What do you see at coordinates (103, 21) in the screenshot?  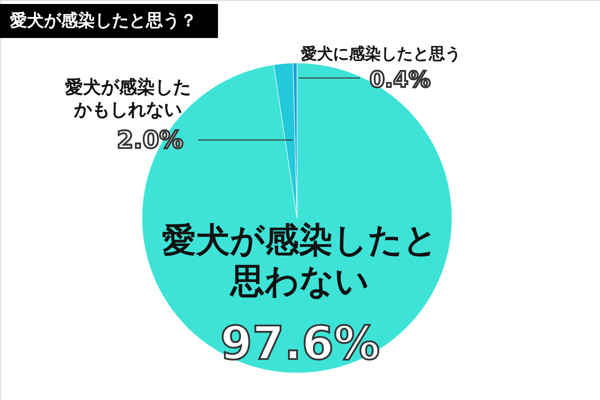 I see `chart-title: 愛犬が感染したと思う？` at bounding box center [103, 21].